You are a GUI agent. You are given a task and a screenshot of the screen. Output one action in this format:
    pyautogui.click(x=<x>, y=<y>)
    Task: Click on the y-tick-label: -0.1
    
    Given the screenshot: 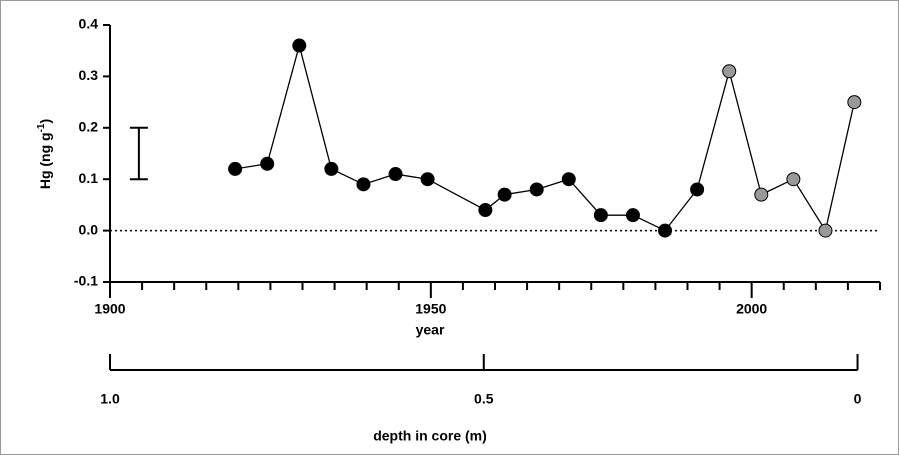 What is the action you would take?
    pyautogui.click(x=86, y=281)
    